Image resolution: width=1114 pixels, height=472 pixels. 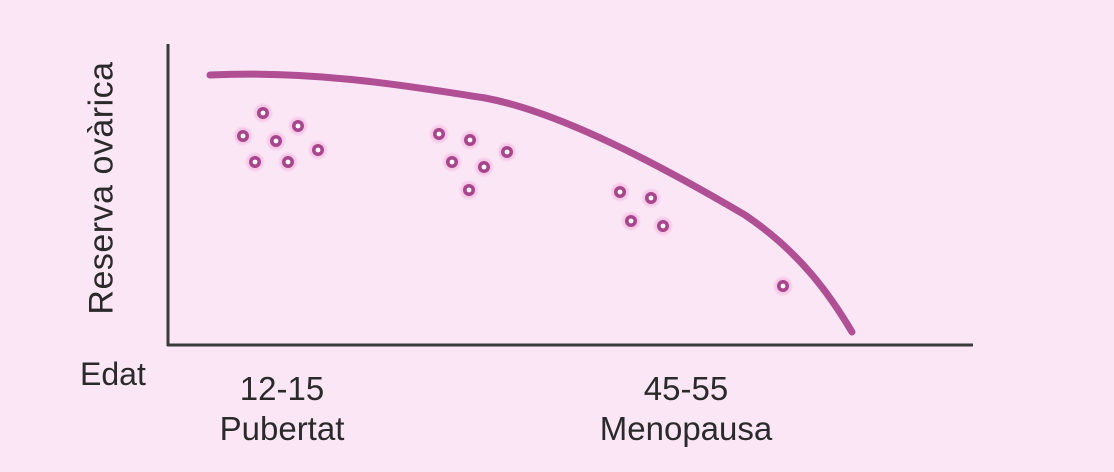 I want to click on age-group-puberty: 12-15 Pubertat, so click(x=282, y=409).